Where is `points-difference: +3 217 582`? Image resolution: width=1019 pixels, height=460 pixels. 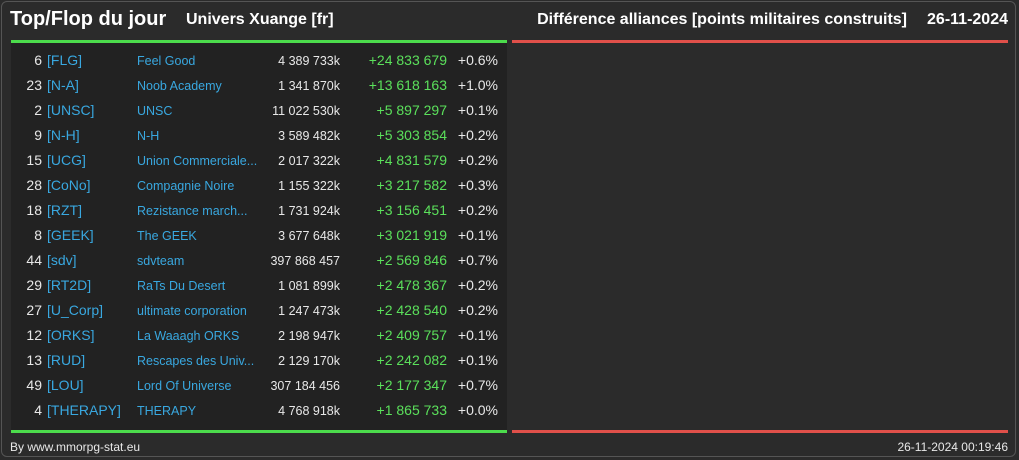
points-difference: +3 217 582 is located at coordinates (411, 185).